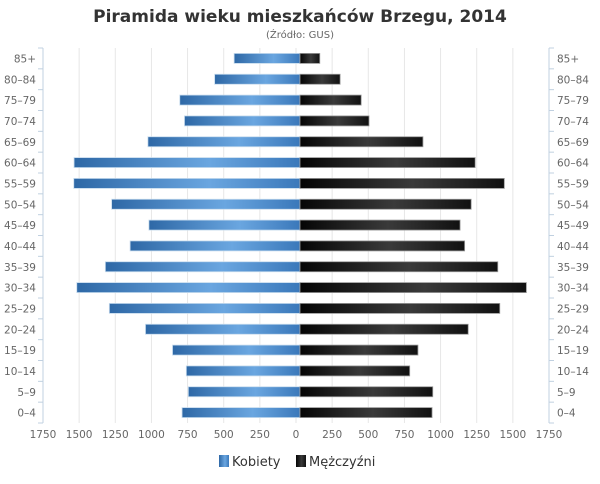  Describe the element at coordinates (20, 101) in the screenshot. I see `category-label-left: 75–79` at that location.